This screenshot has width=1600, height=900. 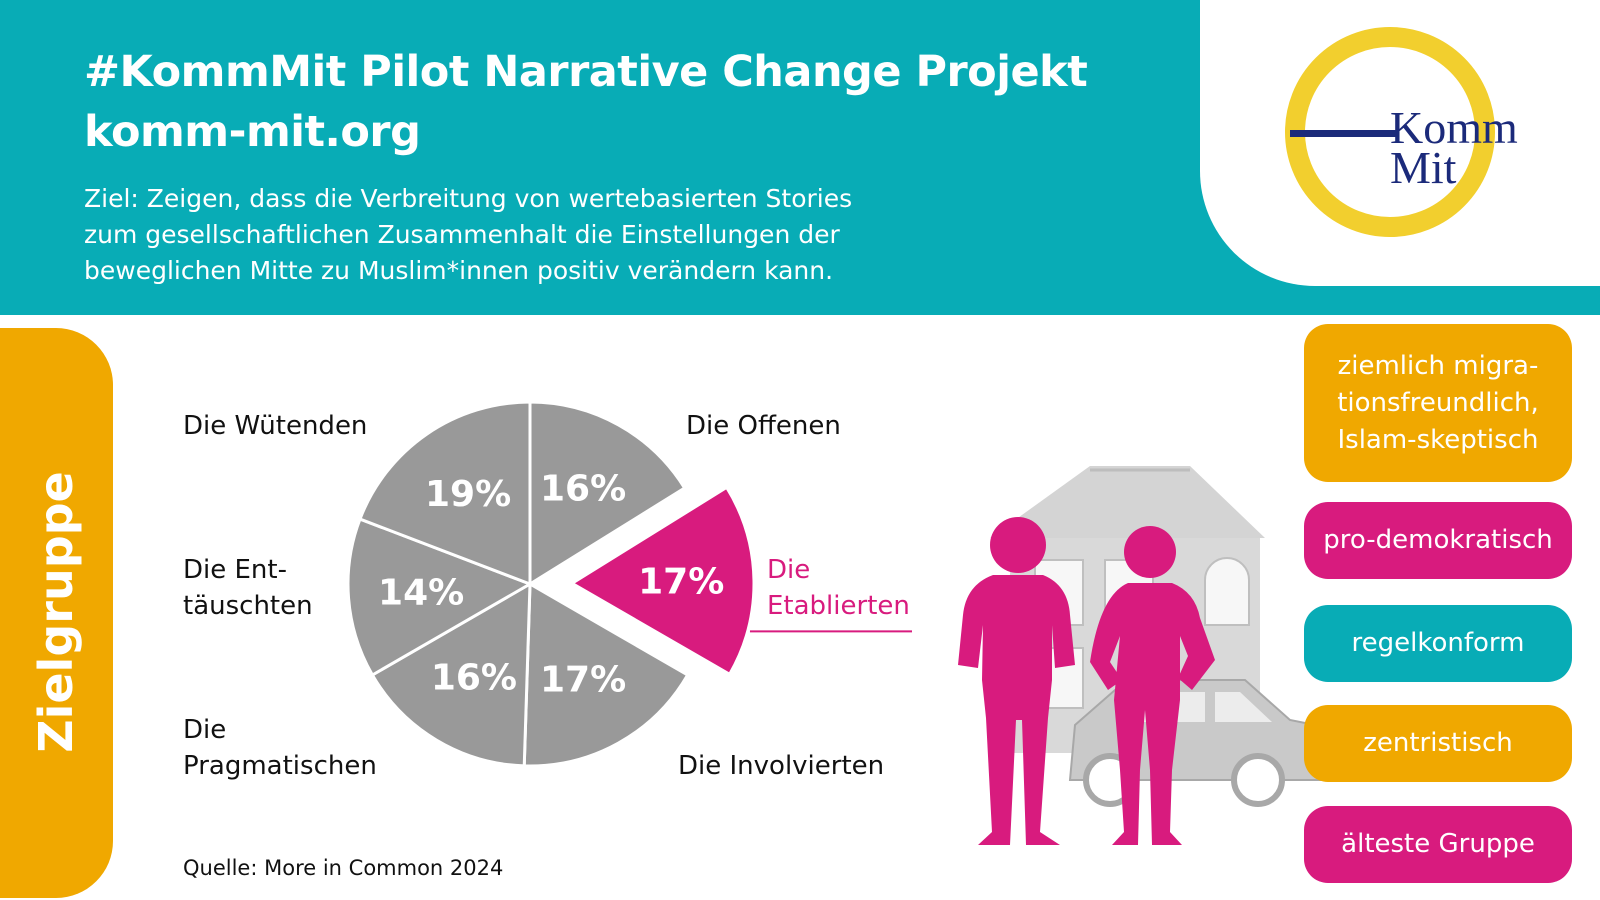 I want to click on page-title: #KommMit Pilot Narrative Change Projekt, so click(x=586, y=72).